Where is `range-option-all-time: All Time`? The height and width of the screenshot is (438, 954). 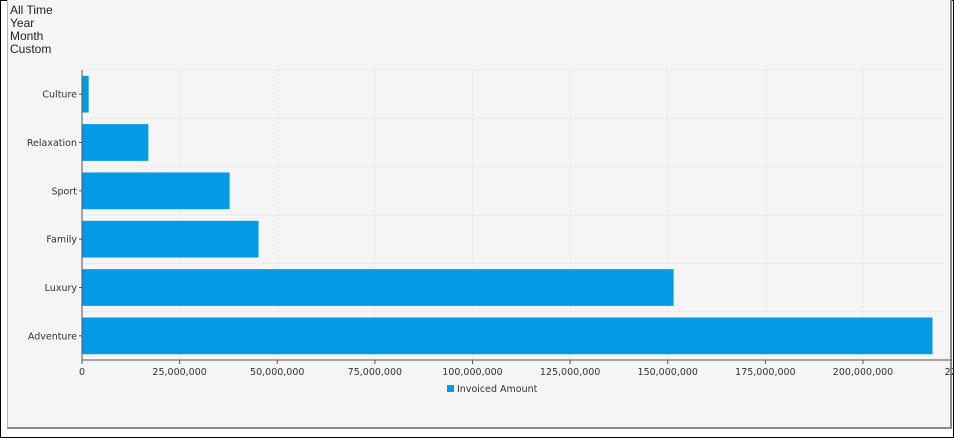 range-option-all-time: All Time is located at coordinates (31, 10).